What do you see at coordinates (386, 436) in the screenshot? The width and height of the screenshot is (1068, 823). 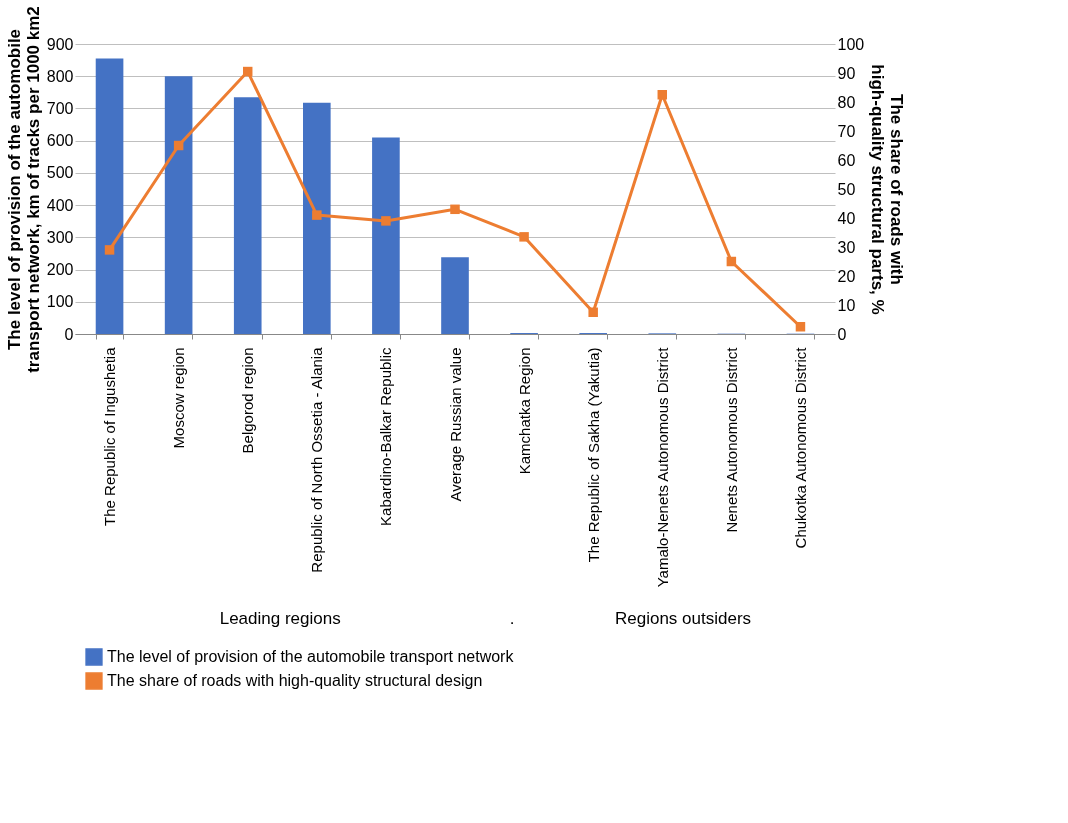 I see `x-tick-label: Kabardino-Balkar Republic` at bounding box center [386, 436].